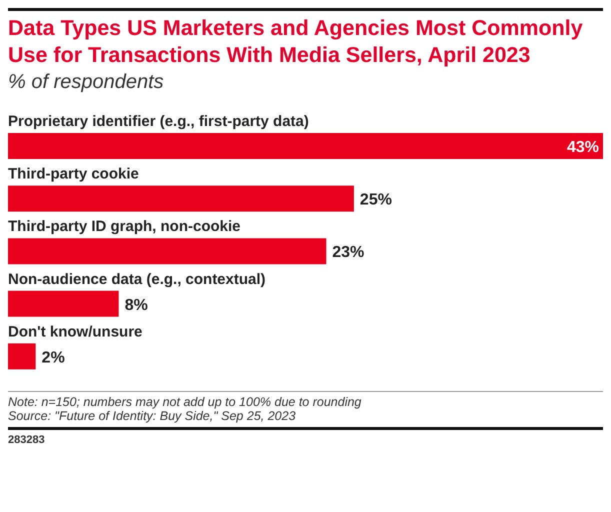  Describe the element at coordinates (376, 200) in the screenshot. I see `data-label: 25%` at that location.